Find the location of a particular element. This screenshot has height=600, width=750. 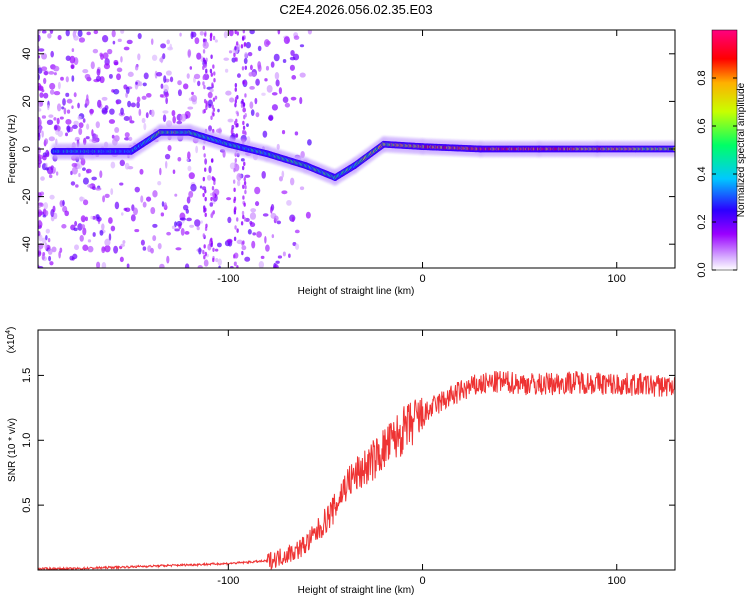

colorbar-gradient is located at coordinates (724, 150).